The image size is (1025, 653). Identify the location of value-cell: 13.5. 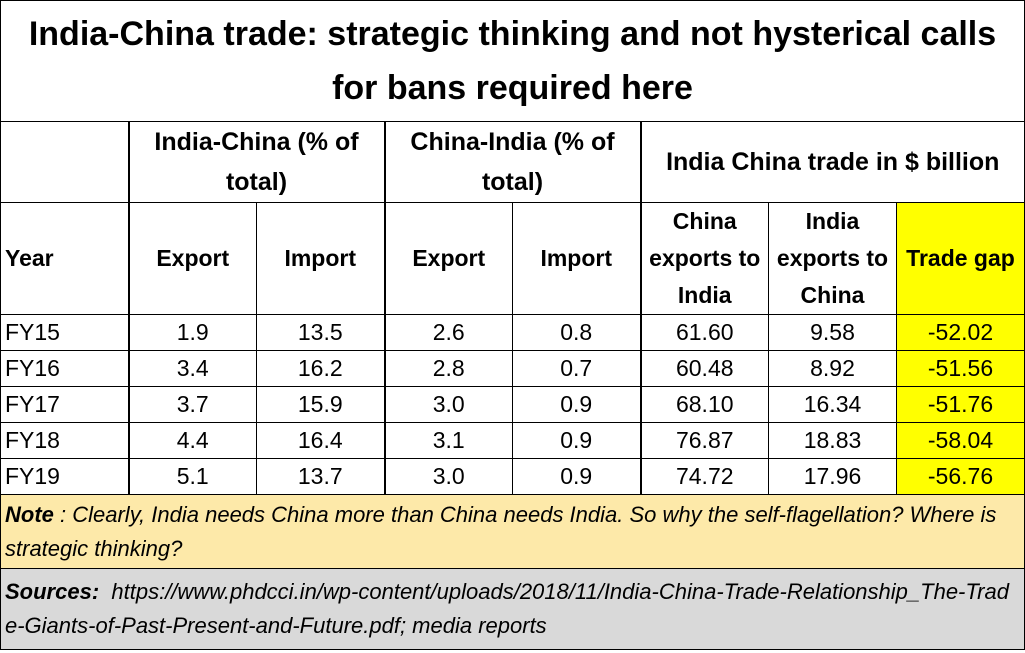
(320, 332).